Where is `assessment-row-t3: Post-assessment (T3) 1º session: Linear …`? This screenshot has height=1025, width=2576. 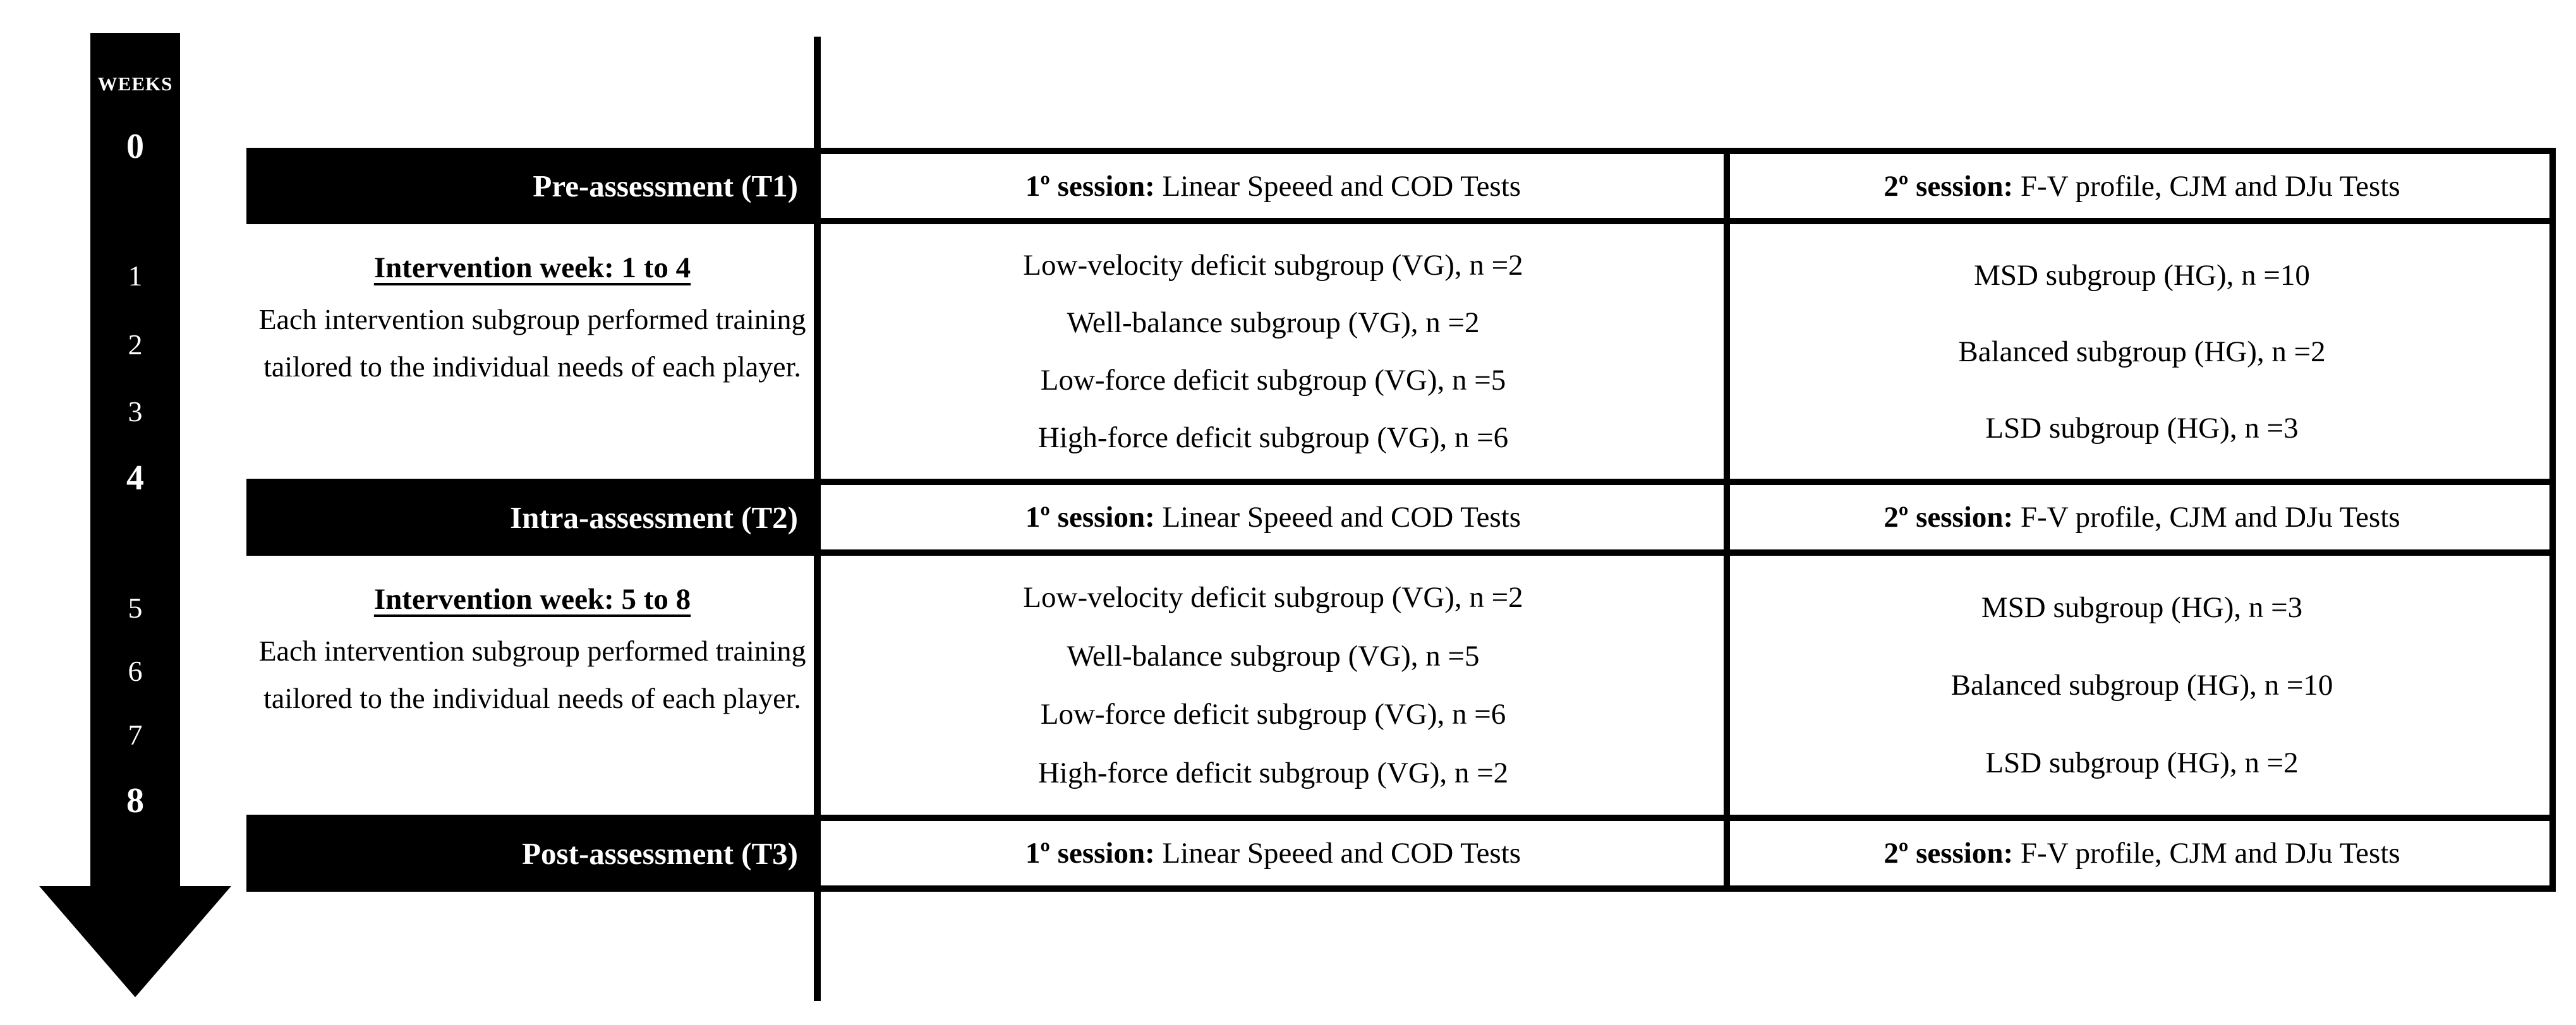
assessment-row-t3: Post-assessment (T3) 1º session: Linear … is located at coordinates (1401, 853).